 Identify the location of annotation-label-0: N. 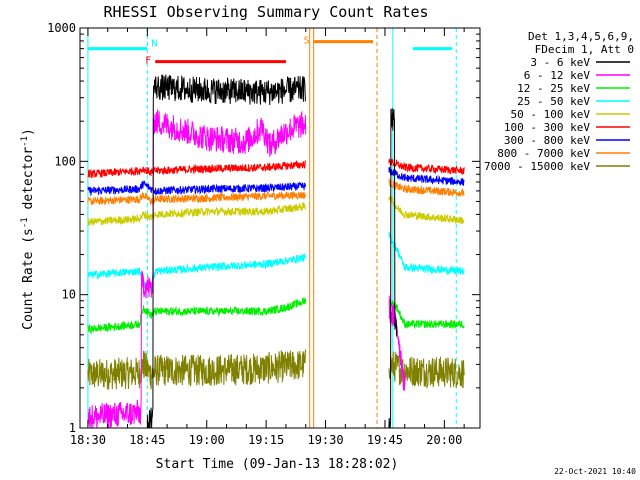
(154, 44).